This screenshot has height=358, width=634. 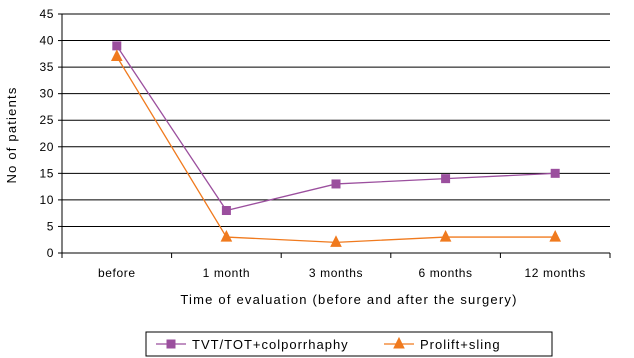 What do you see at coordinates (270, 344) in the screenshot?
I see `legend-label: TVT/TOT+colporrhaphy` at bounding box center [270, 344].